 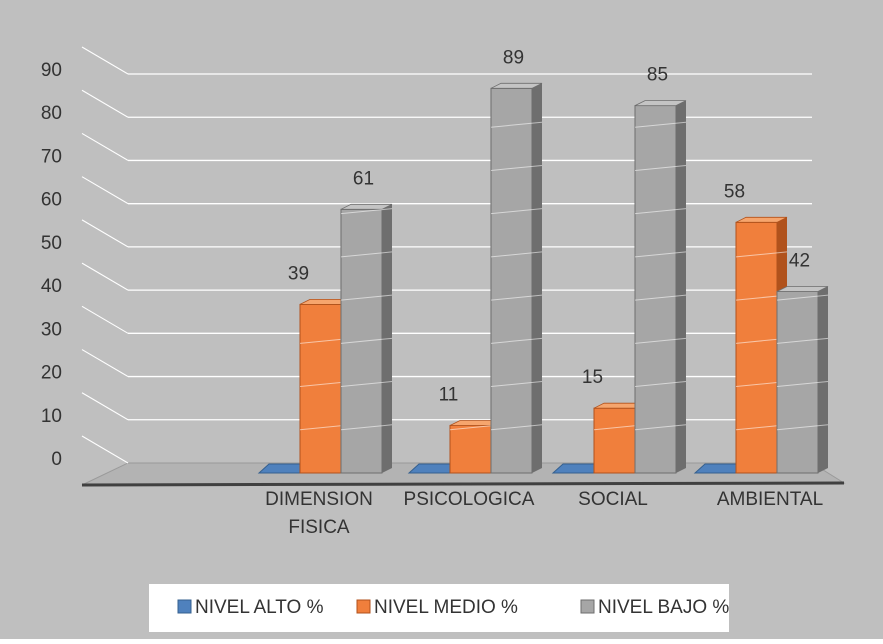 I want to click on data-label: 11, so click(x=449, y=394).